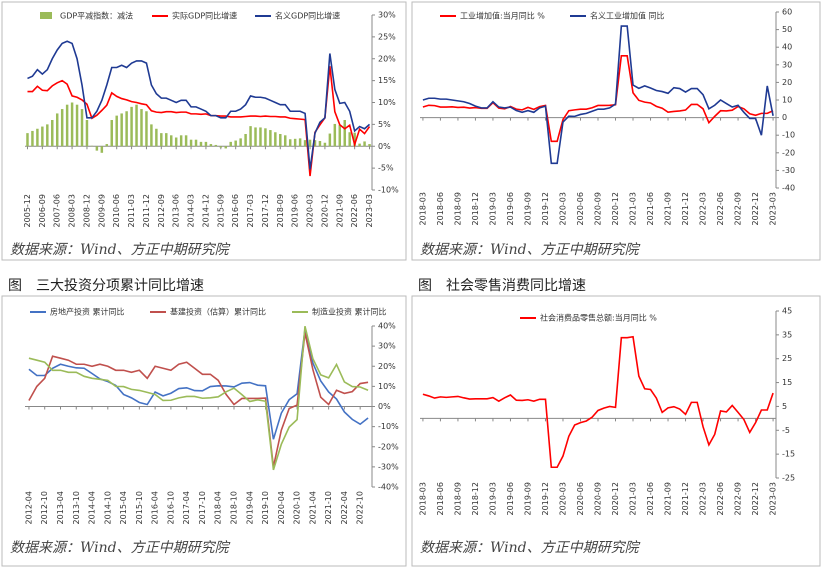 This screenshot has height=569, width=823. I want to click on y-tick-label: 45, so click(787, 311).